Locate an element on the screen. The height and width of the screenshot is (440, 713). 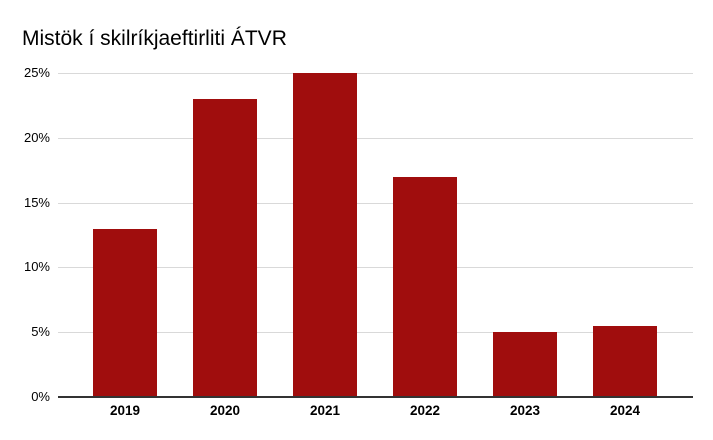
y-axis-tick-label-10: 10% is located at coordinates (36, 266).